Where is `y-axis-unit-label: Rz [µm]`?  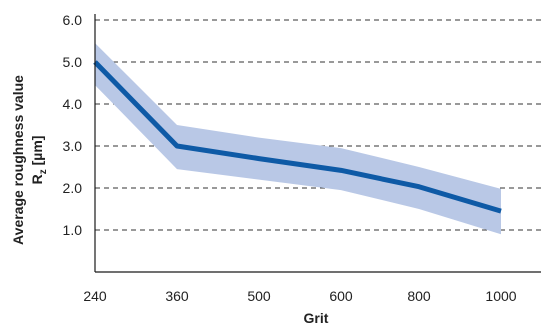
y-axis-unit-label: Rz [µm] is located at coordinates (39, 160).